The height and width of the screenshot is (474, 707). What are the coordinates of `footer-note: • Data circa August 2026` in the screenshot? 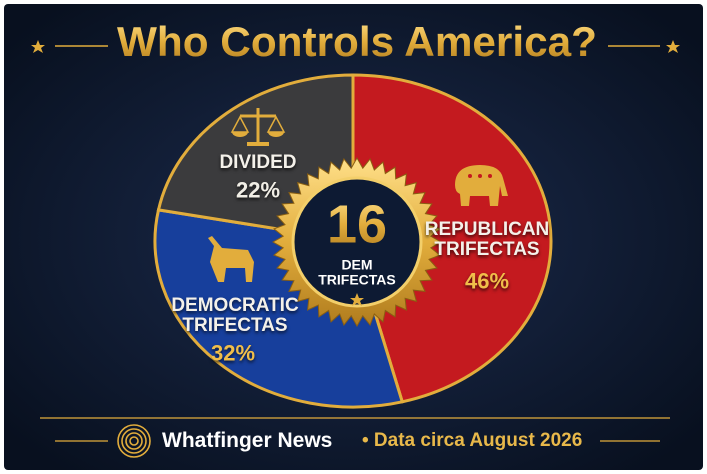 It's located at (472, 440).